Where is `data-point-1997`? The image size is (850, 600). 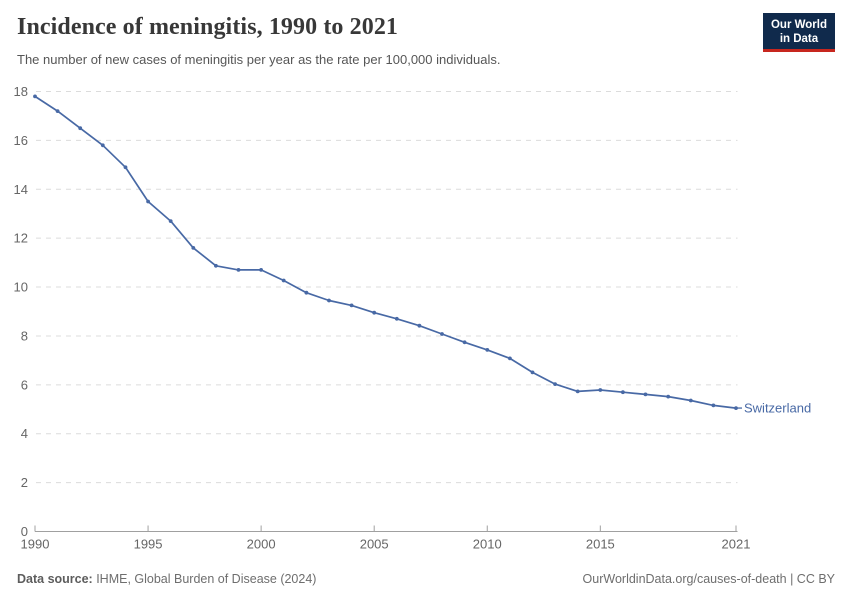 data-point-1997 is located at coordinates (193, 248).